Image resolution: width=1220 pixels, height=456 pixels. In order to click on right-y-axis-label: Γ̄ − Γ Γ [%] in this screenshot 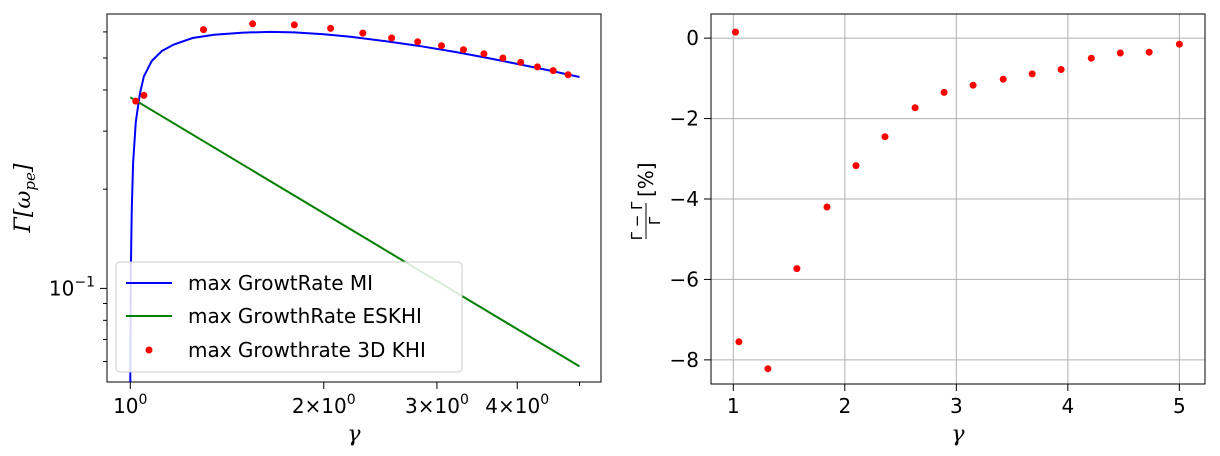, I will do `click(646, 201)`.